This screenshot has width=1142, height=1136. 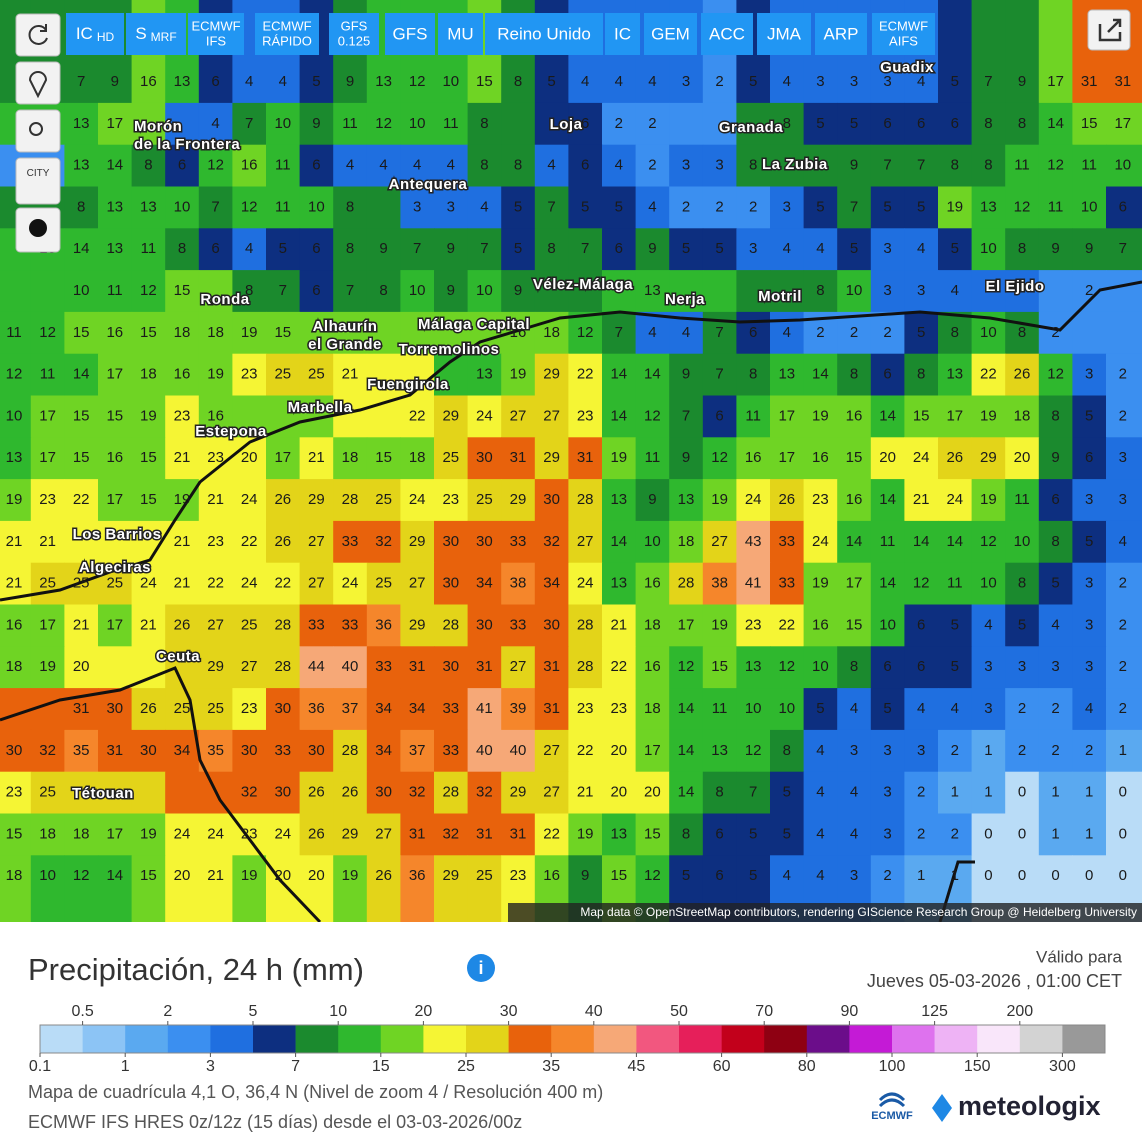 I want to click on zoom-button, so click(x=38, y=131).